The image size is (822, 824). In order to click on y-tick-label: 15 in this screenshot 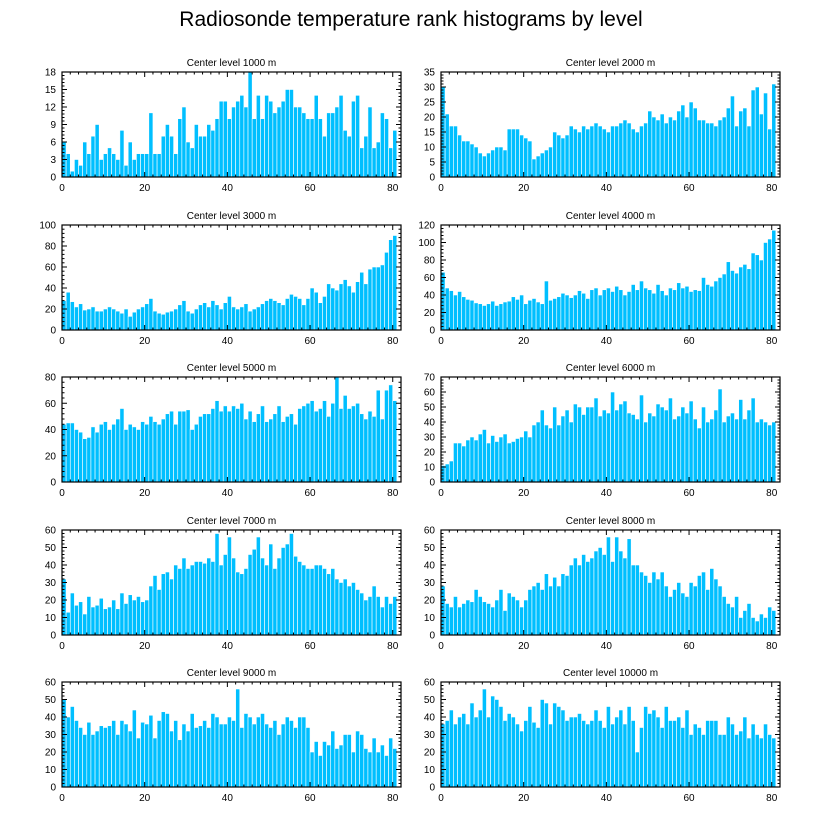, I will do `click(430, 133)`.